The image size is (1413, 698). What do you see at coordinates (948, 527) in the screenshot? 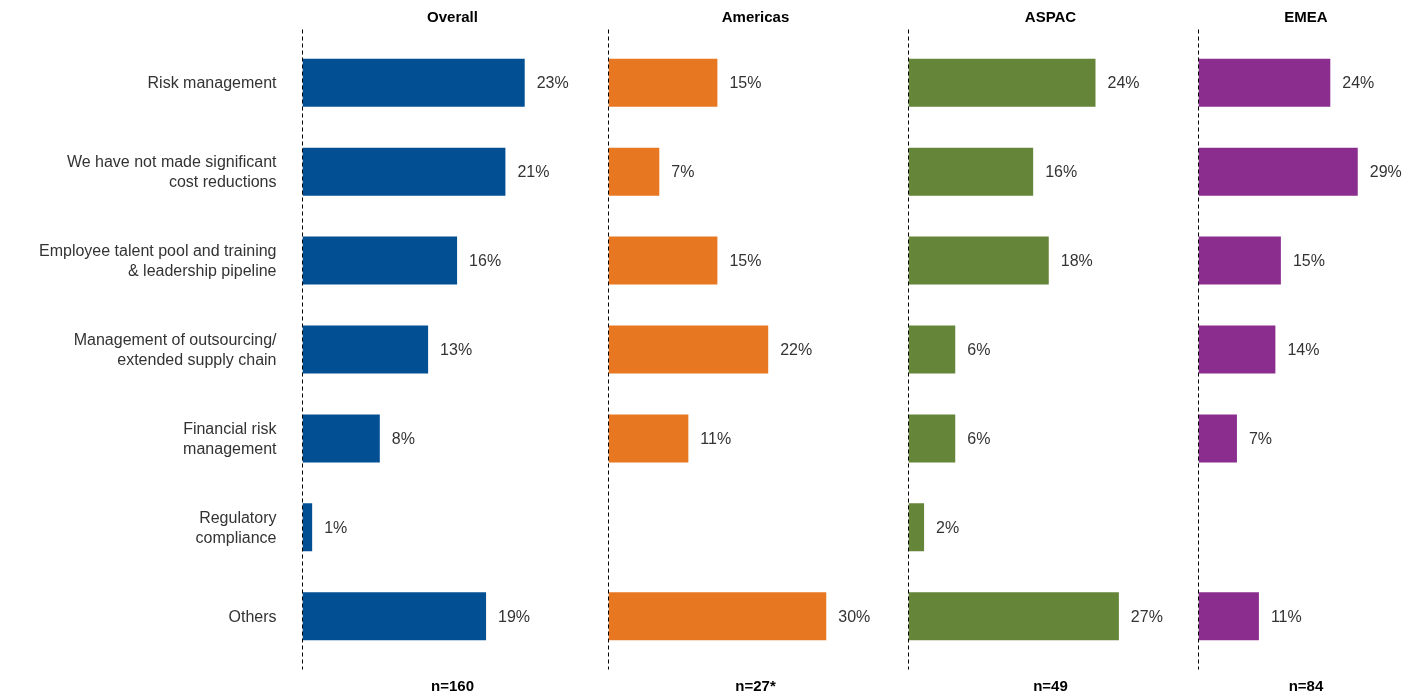
I see `data-label: 2%` at bounding box center [948, 527].